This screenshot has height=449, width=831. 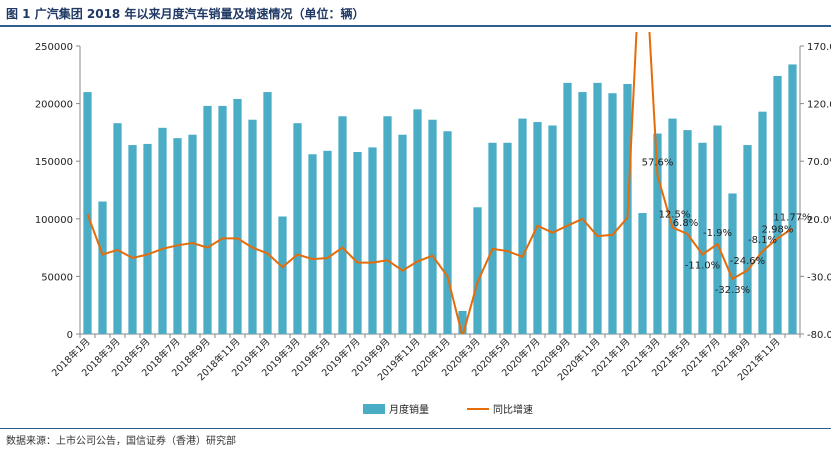 I want to click on source-note: 数据来源：上市公司公告，国信证券（香港）研究部, so click(x=121, y=441).